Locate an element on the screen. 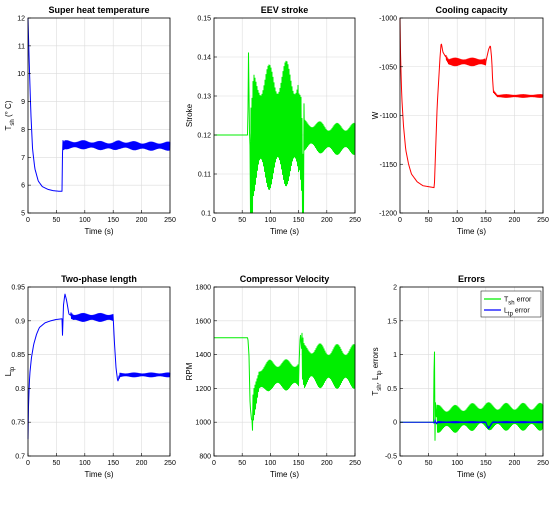 This screenshot has height=516, width=550. y-tick-label: 8 is located at coordinates (23, 130).